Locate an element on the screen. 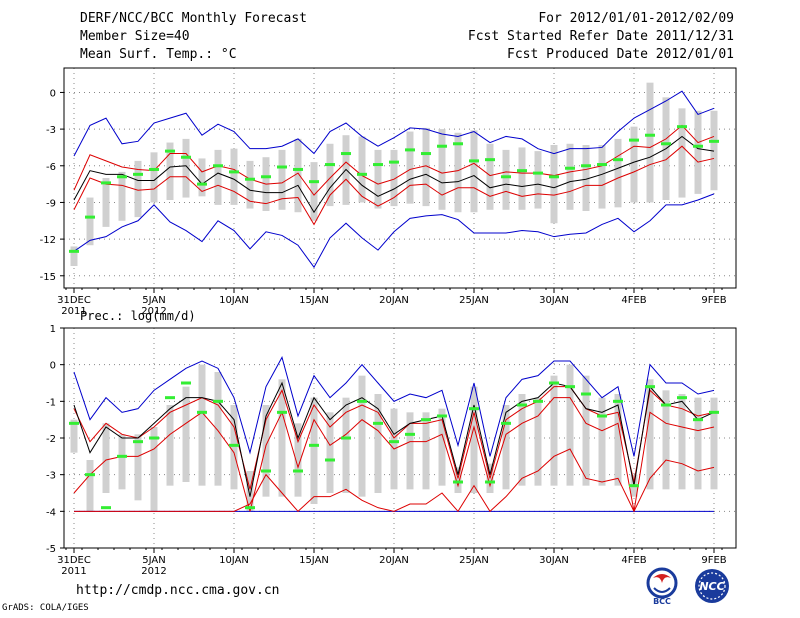 The height and width of the screenshot is (618, 800). temp-ytick-label: -3 is located at coordinates (51, 130).